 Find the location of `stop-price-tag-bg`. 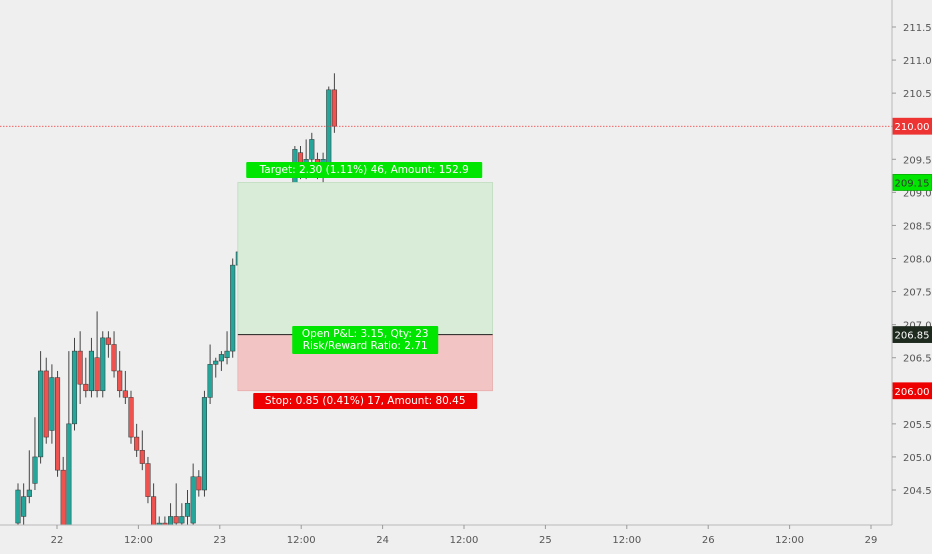

stop-price-tag-bg is located at coordinates (912, 391).